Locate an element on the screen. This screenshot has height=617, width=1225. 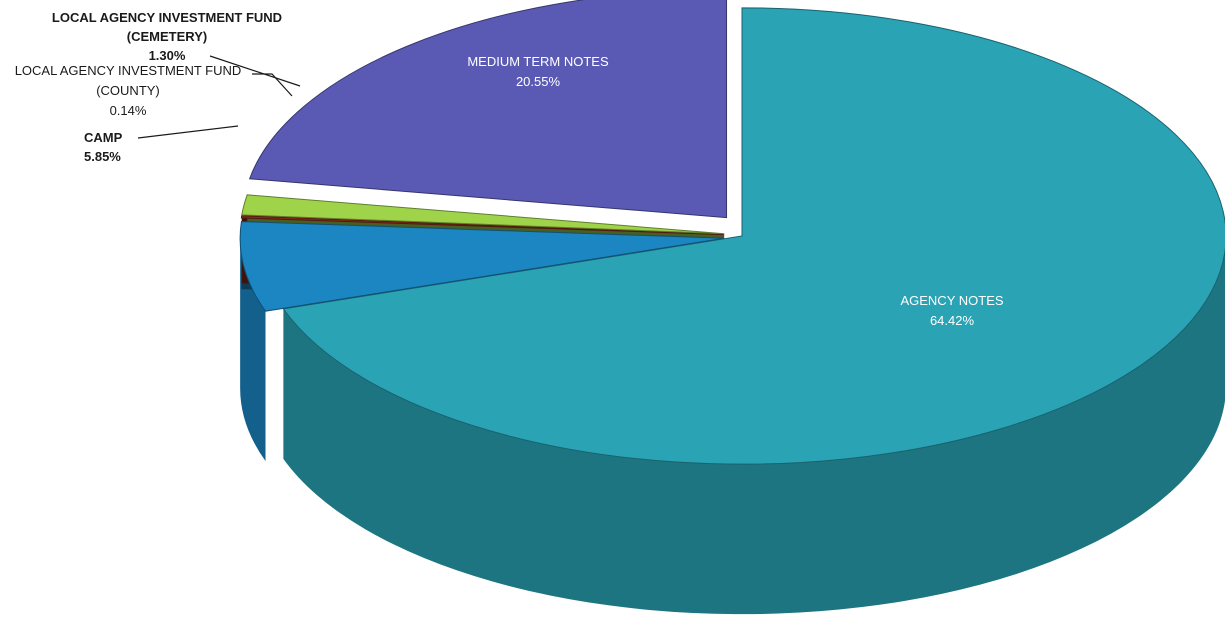
label-laif-county-value: 0.14% is located at coordinates (128, 110).